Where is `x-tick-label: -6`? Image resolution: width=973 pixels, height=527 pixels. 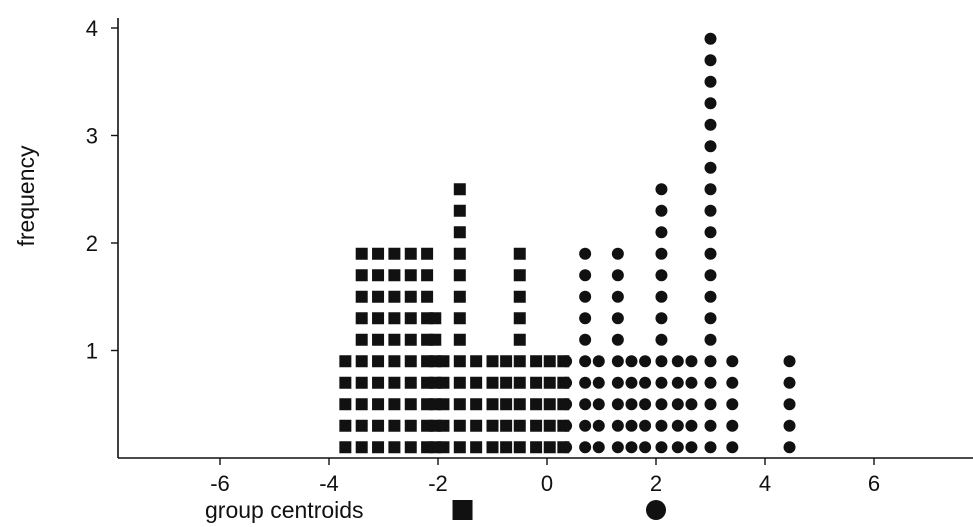
x-tick-label: -6 is located at coordinates (220, 483).